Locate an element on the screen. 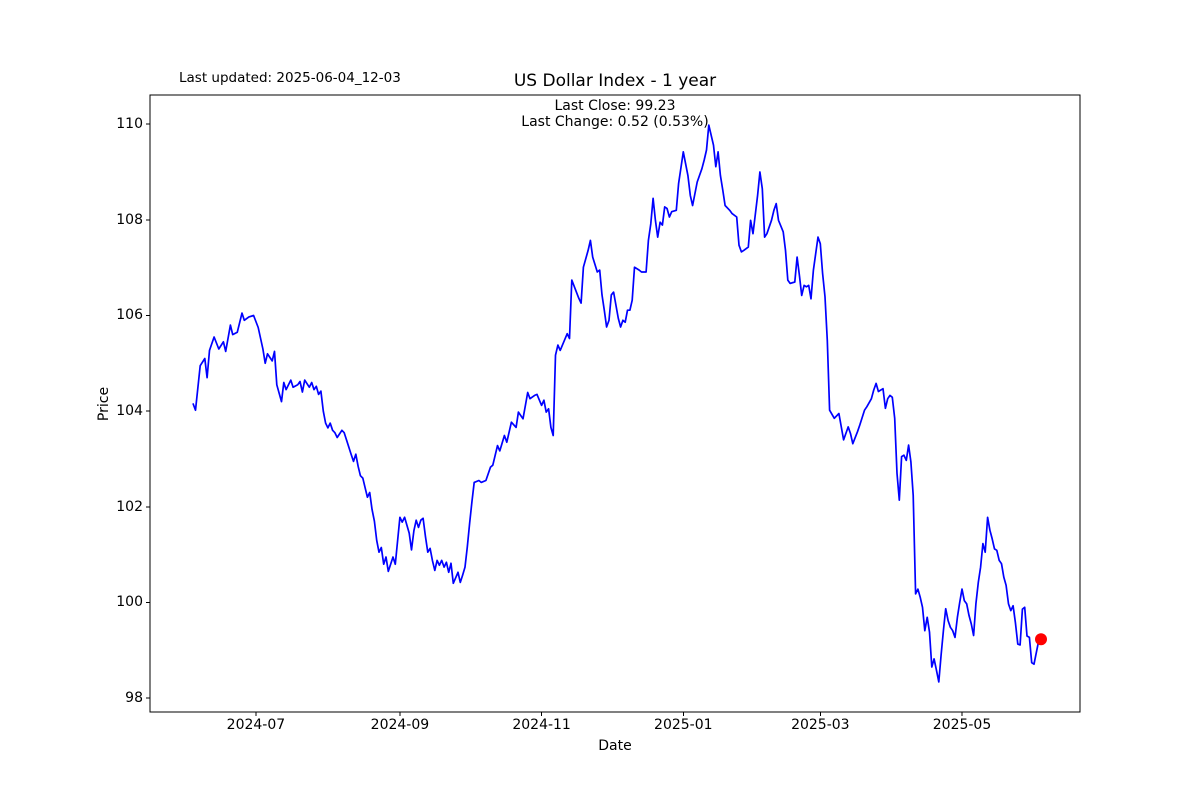 The image size is (1200, 800). y-tick-label: 104 is located at coordinates (129, 411).